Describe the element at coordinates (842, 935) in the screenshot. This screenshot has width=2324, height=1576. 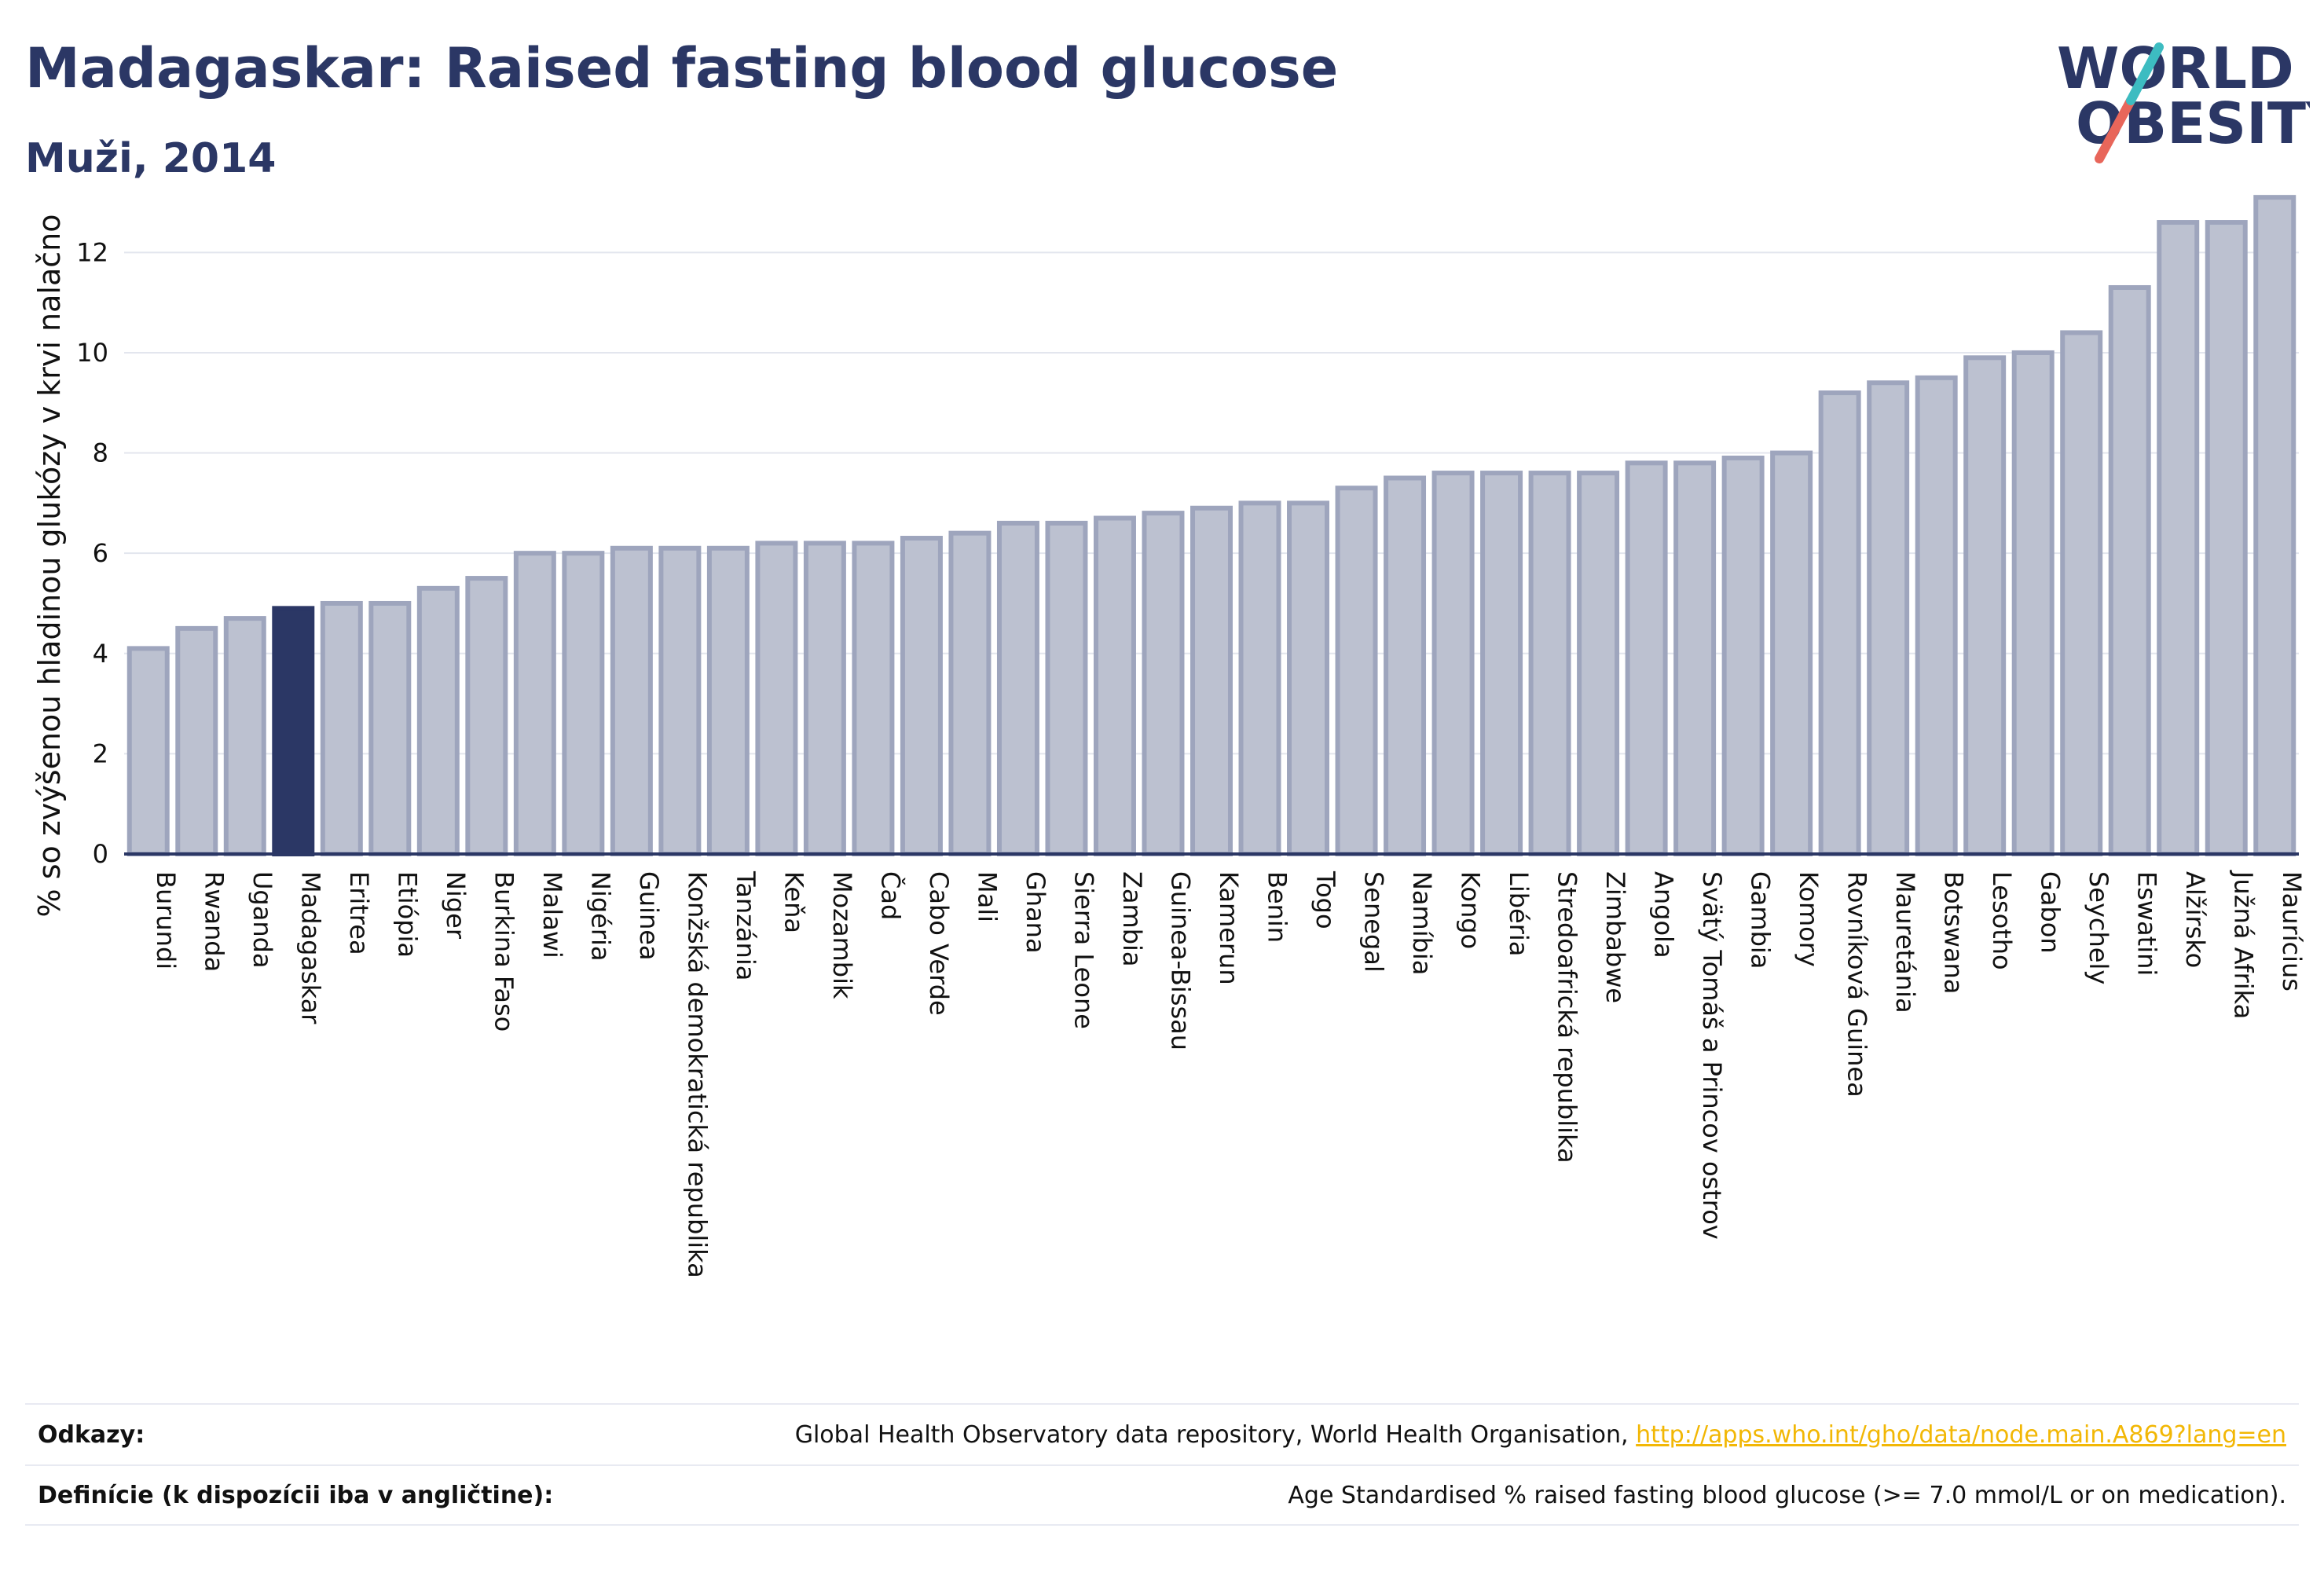
I see `x-tick-label: Mozambik` at that location.